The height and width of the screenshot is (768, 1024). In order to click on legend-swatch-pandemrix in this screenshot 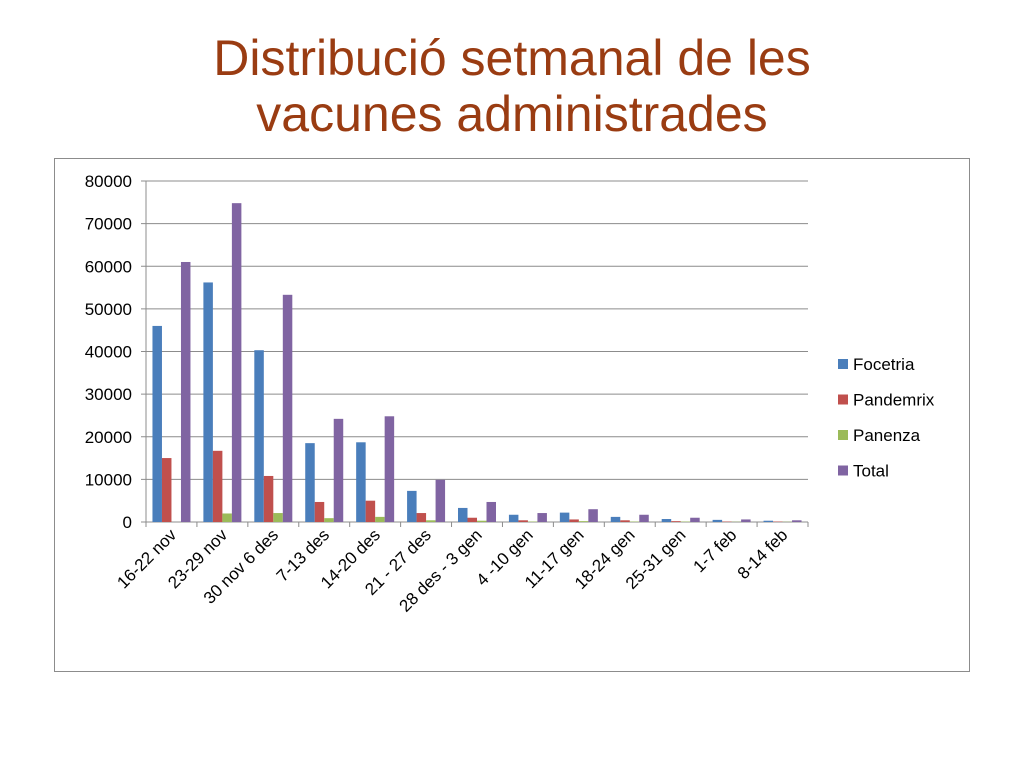, I will do `click(843, 399)`.